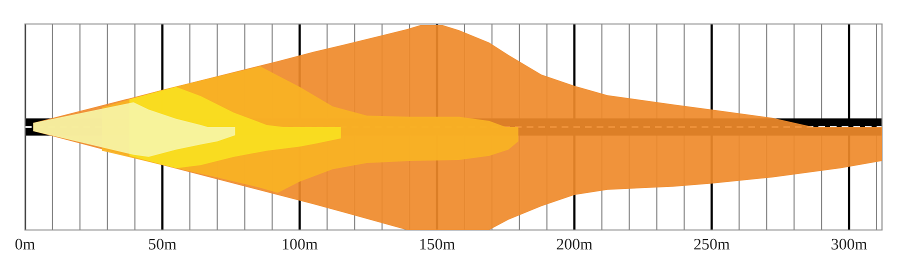 The image size is (907, 270). What do you see at coordinates (25, 244) in the screenshot?
I see `x-tick-label: 0m` at bounding box center [25, 244].